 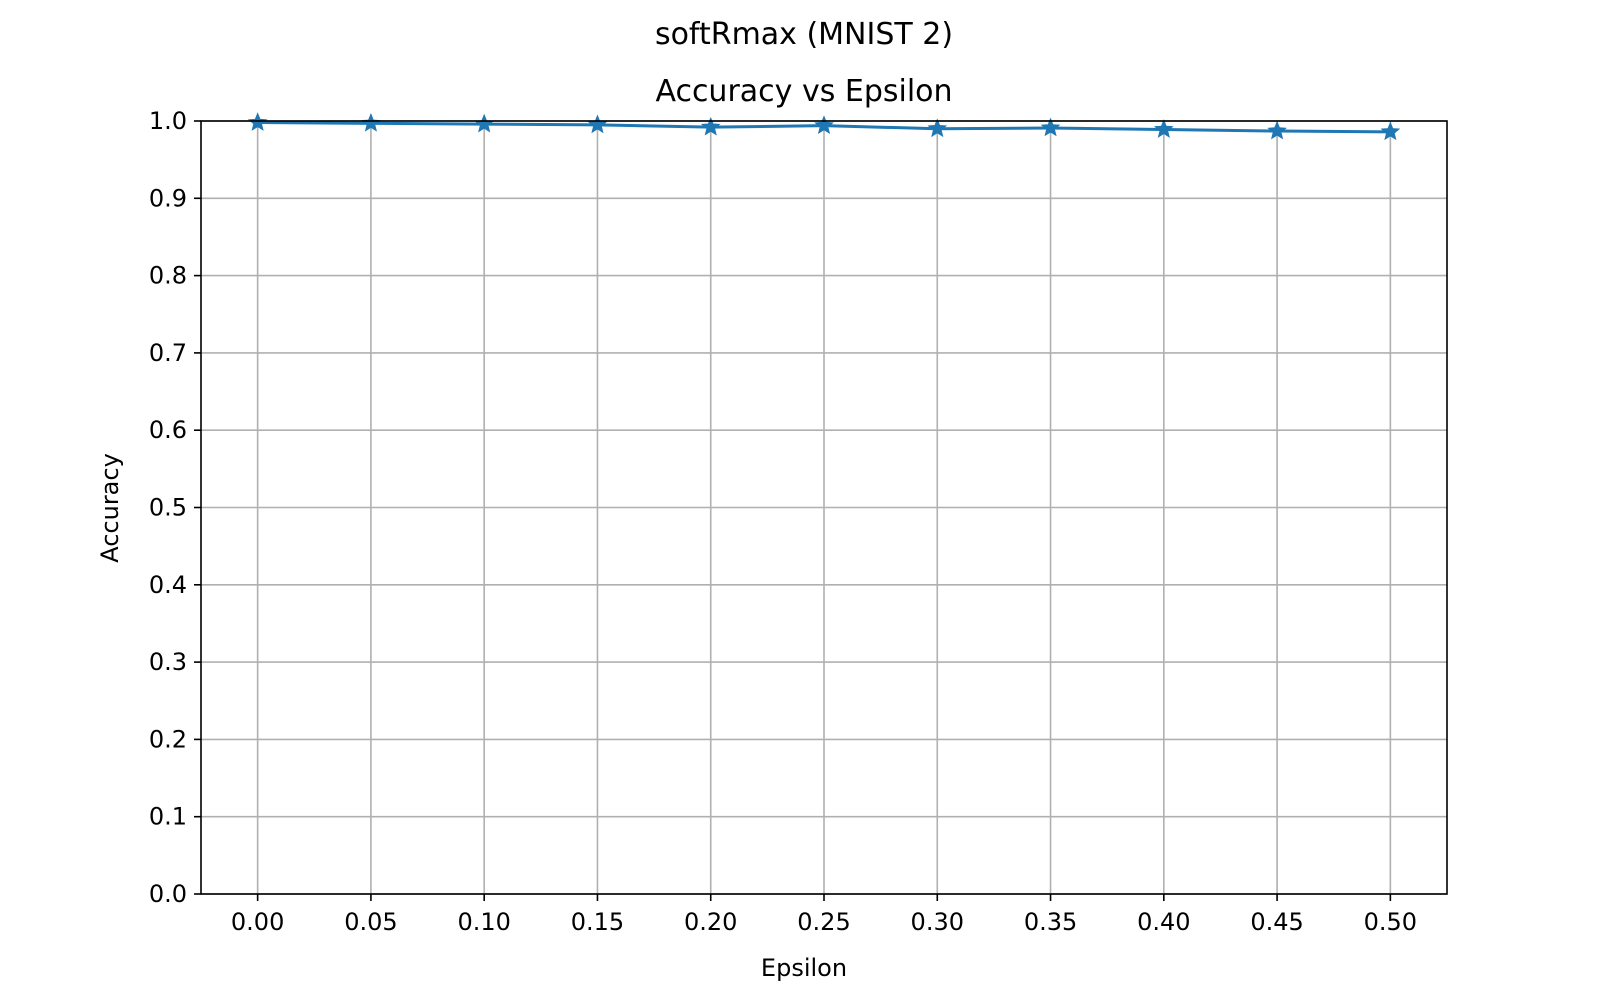 I want to click on y-tick-label: 0.3, so click(x=168, y=662).